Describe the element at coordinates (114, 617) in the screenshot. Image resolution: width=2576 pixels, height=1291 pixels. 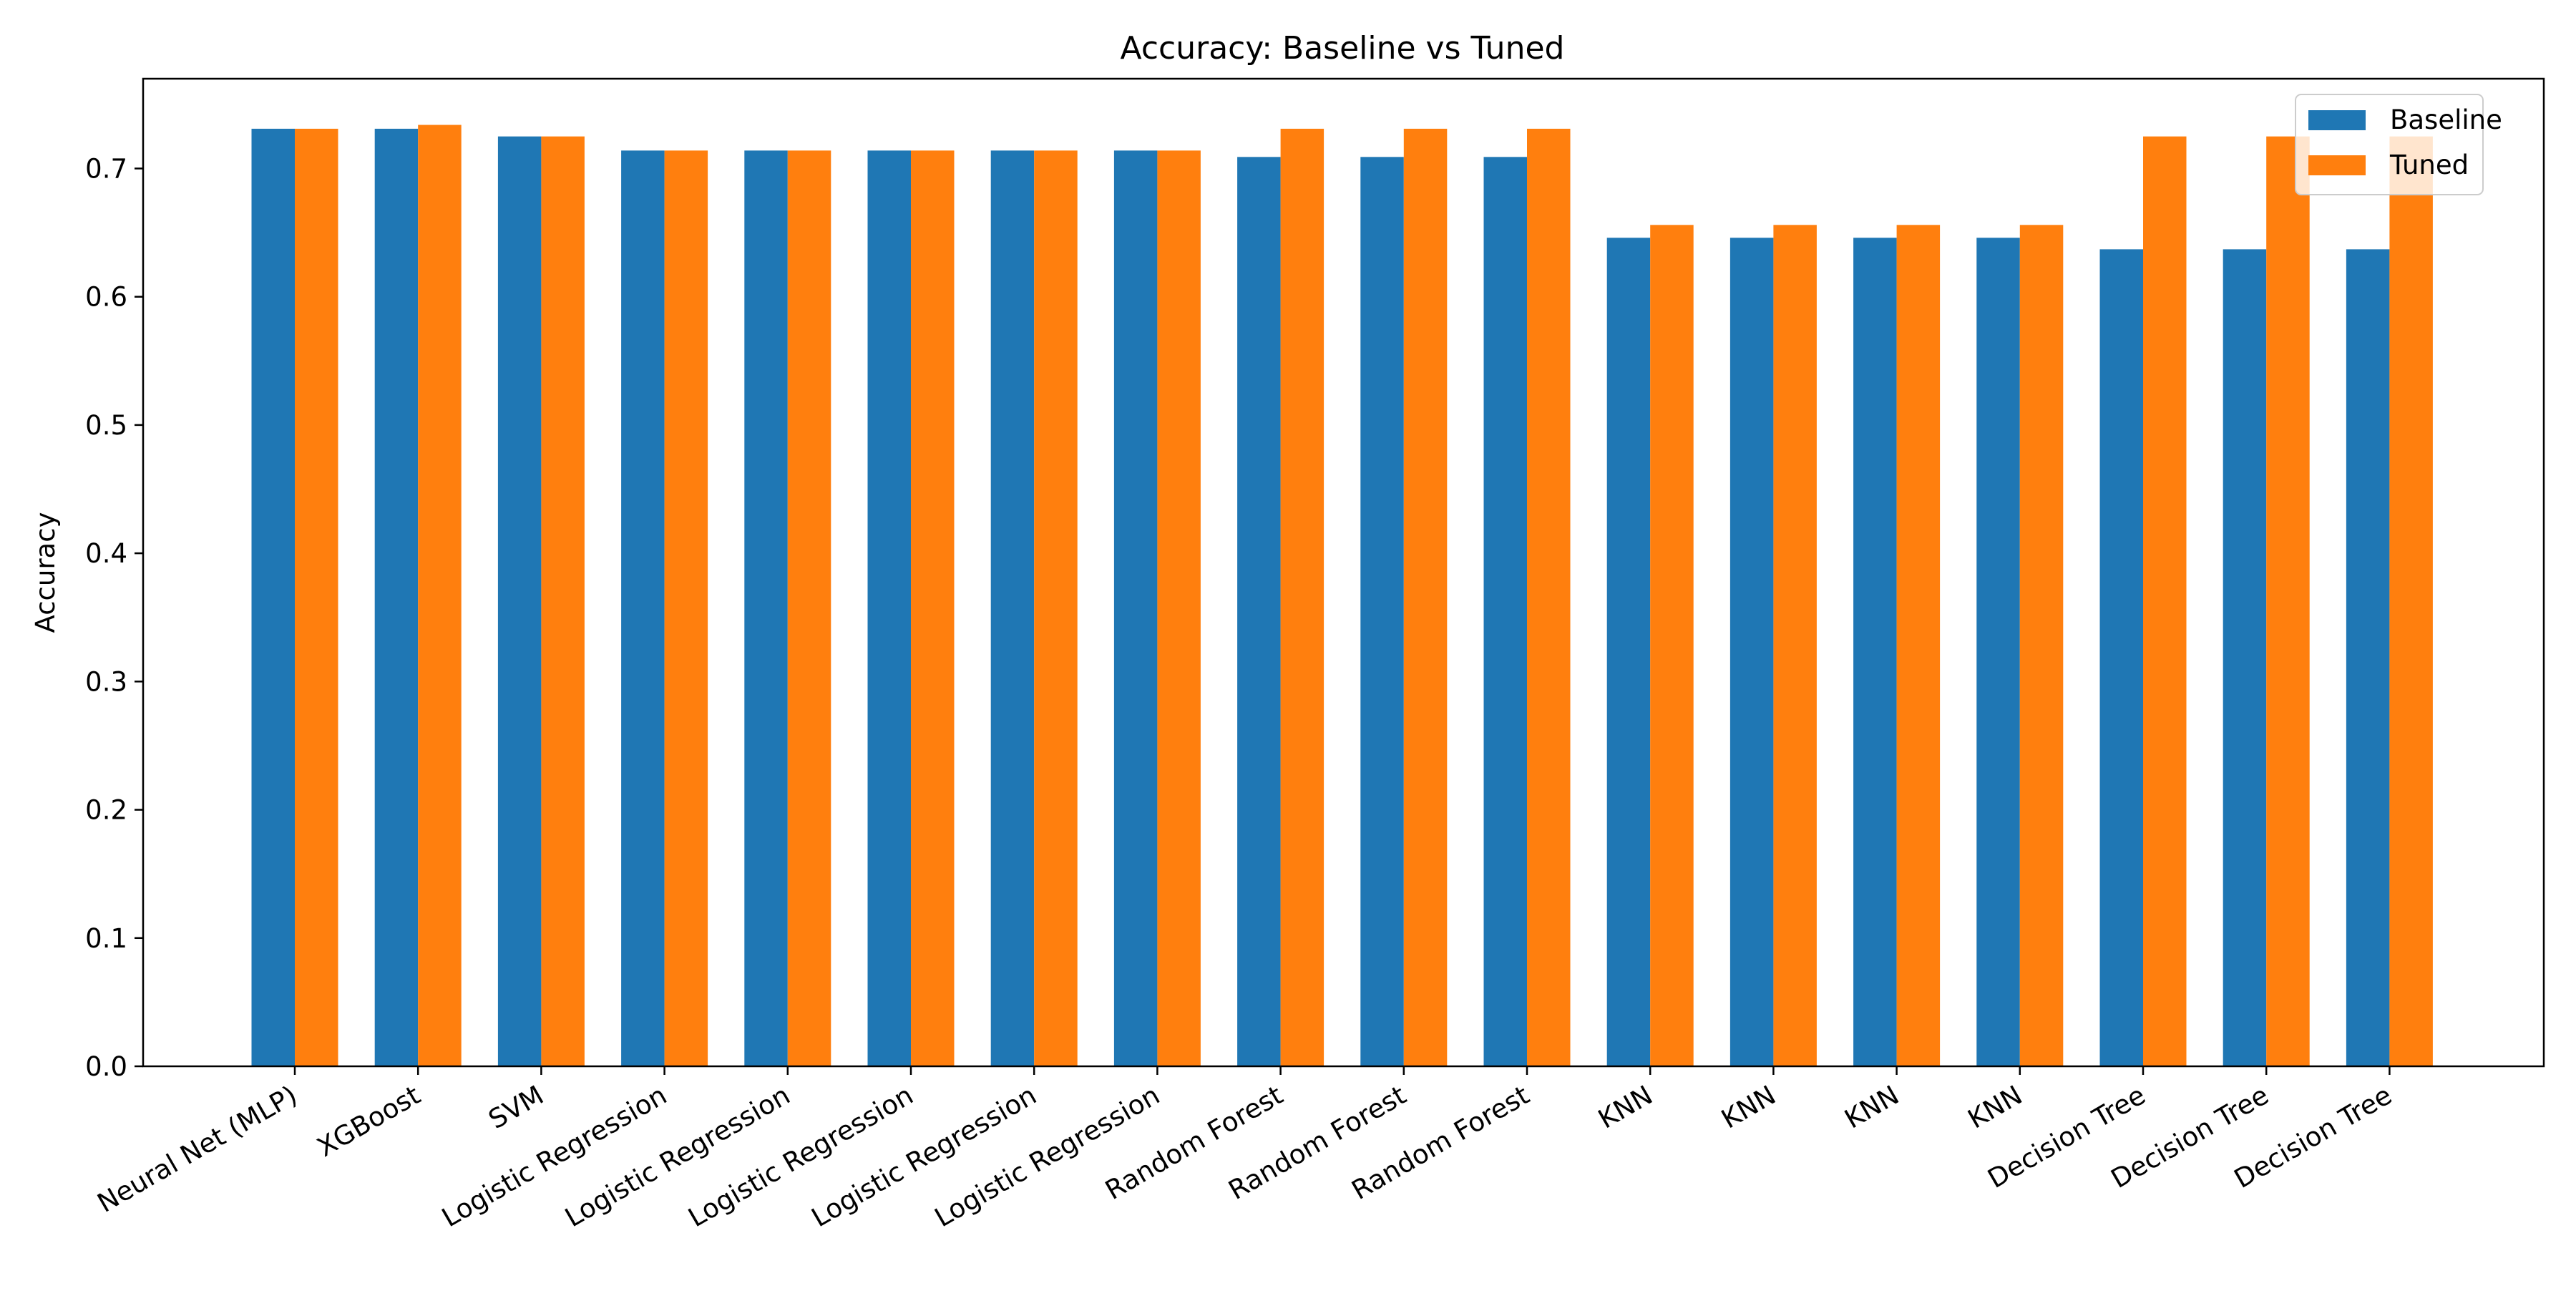
I see `y-axis-ticks: 0.0 0.1 0.2 0.3 0.4 0.5 0.6 0.7` at that location.